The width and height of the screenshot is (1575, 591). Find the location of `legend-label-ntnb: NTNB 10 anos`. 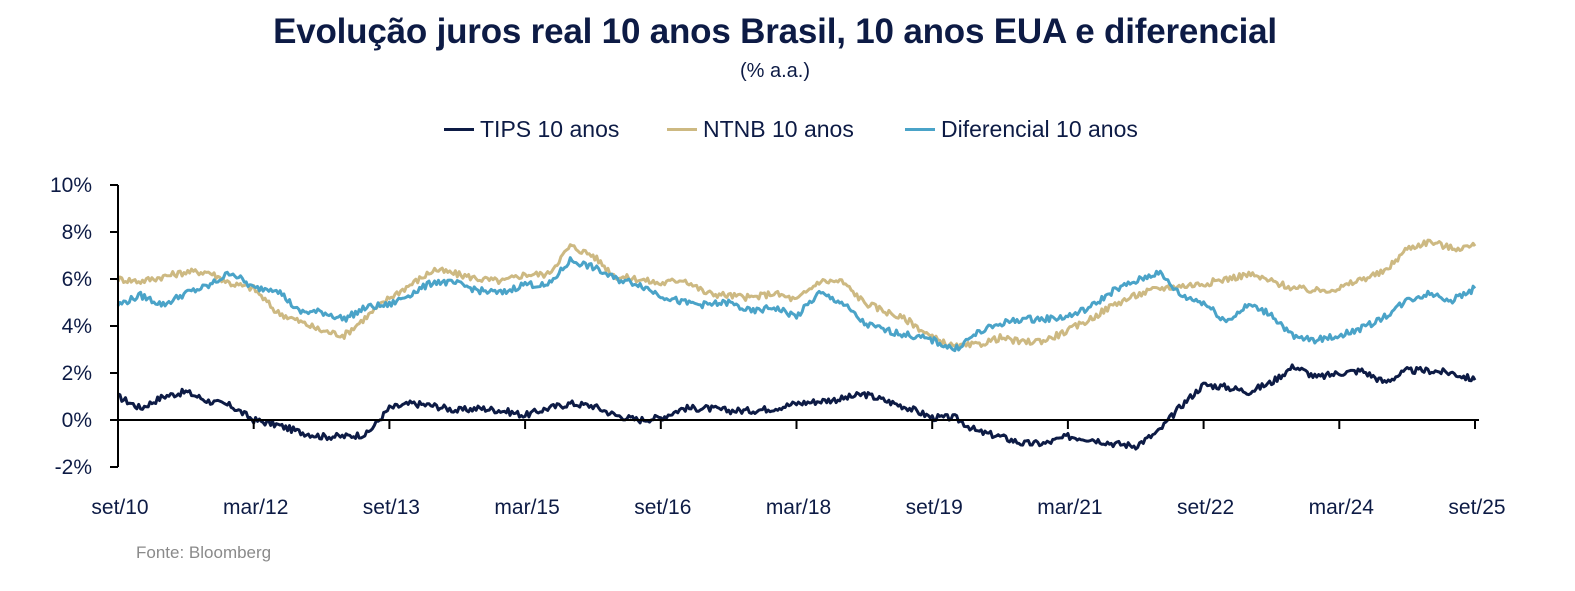

legend-label-ntnb: NTNB 10 anos is located at coordinates (778, 129).